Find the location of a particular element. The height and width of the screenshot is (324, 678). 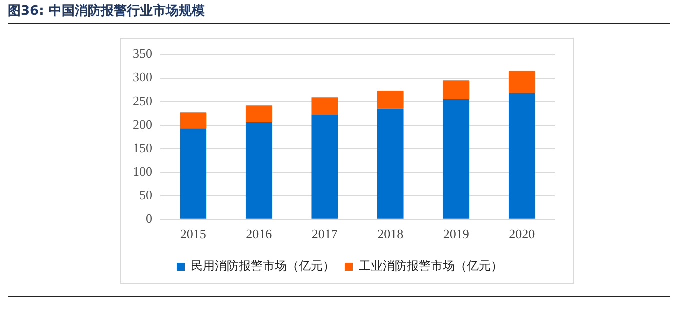

x-tick-label: 2018 is located at coordinates (391, 234).